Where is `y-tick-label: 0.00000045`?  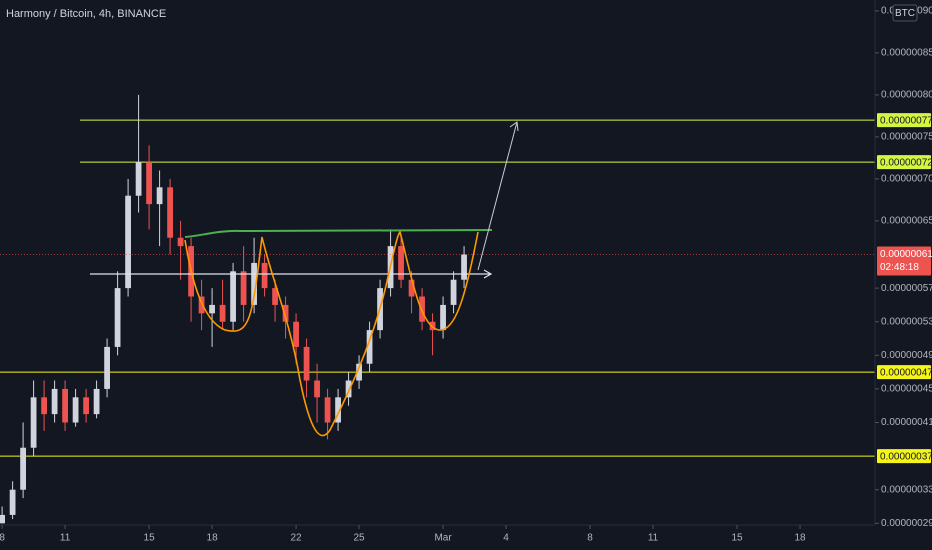
y-tick-label: 0.00000045 is located at coordinates (906, 389).